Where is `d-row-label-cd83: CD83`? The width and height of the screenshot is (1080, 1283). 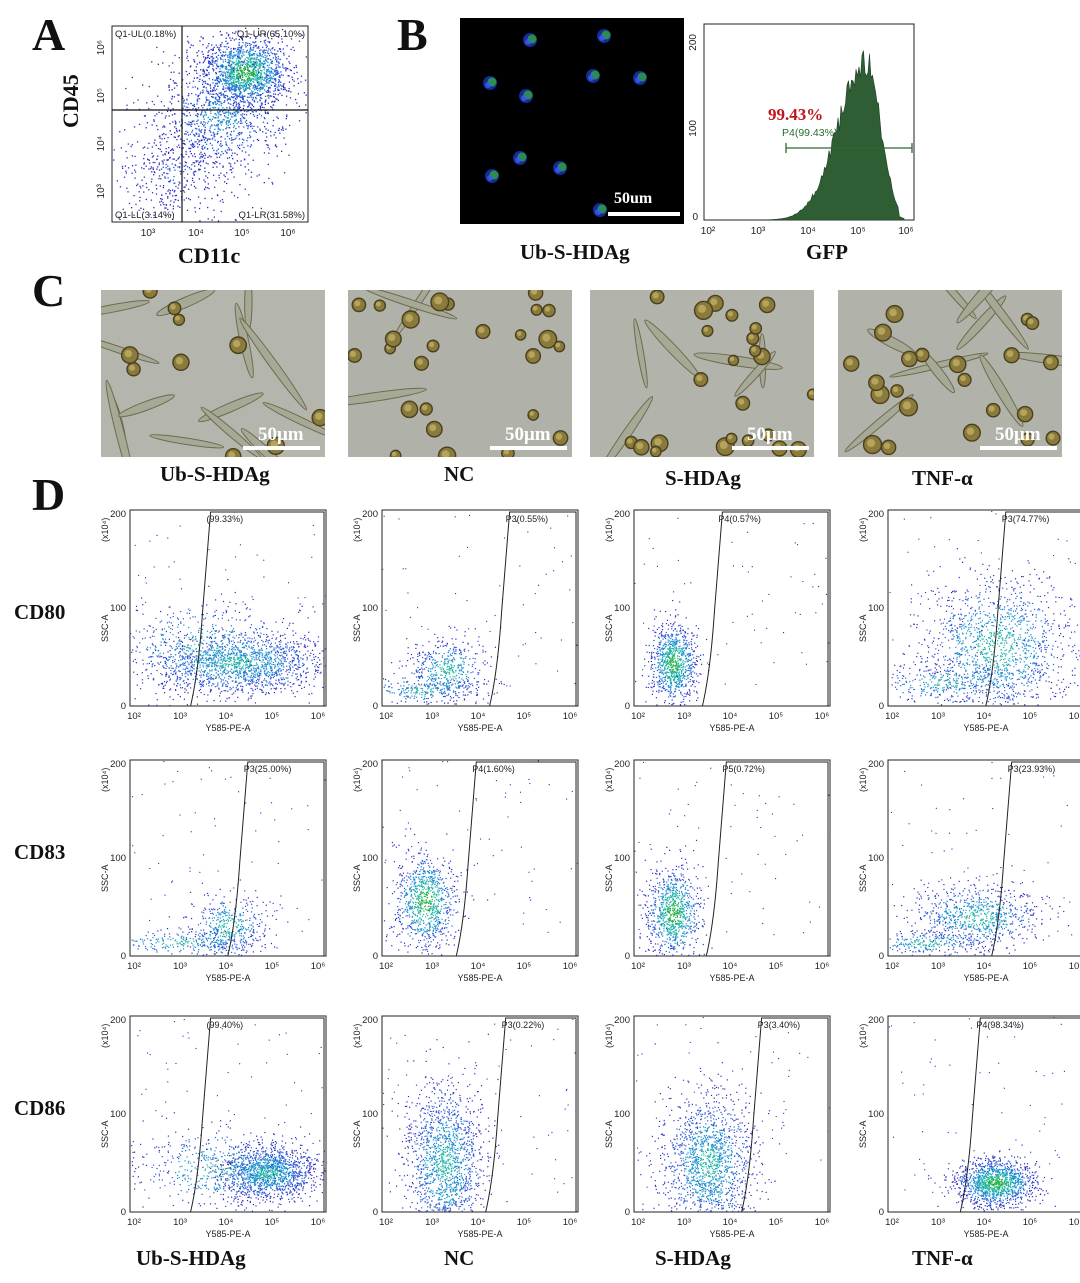 d-row-label-cd83: CD83 is located at coordinates (40, 852).